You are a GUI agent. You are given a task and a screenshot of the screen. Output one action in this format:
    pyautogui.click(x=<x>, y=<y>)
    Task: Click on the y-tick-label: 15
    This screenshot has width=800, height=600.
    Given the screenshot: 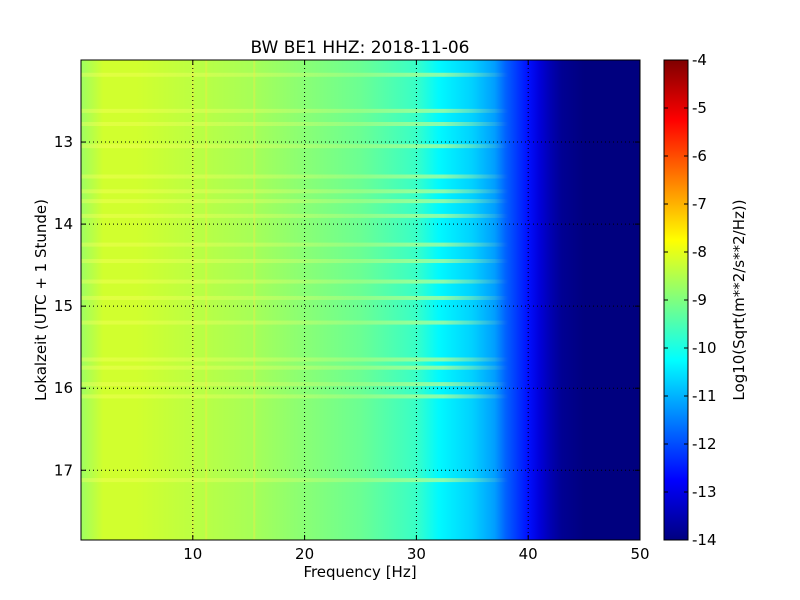 What is the action you would take?
    pyautogui.click(x=63, y=306)
    